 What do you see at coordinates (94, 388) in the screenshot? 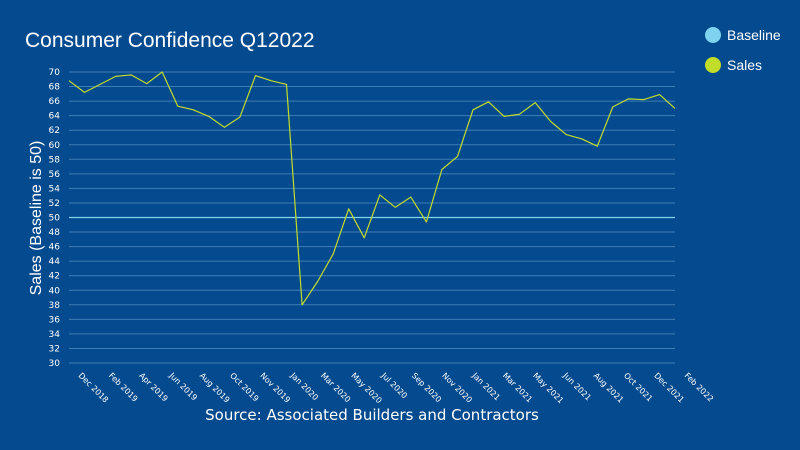
I see `x-tick-label: Dec 2018` at bounding box center [94, 388].